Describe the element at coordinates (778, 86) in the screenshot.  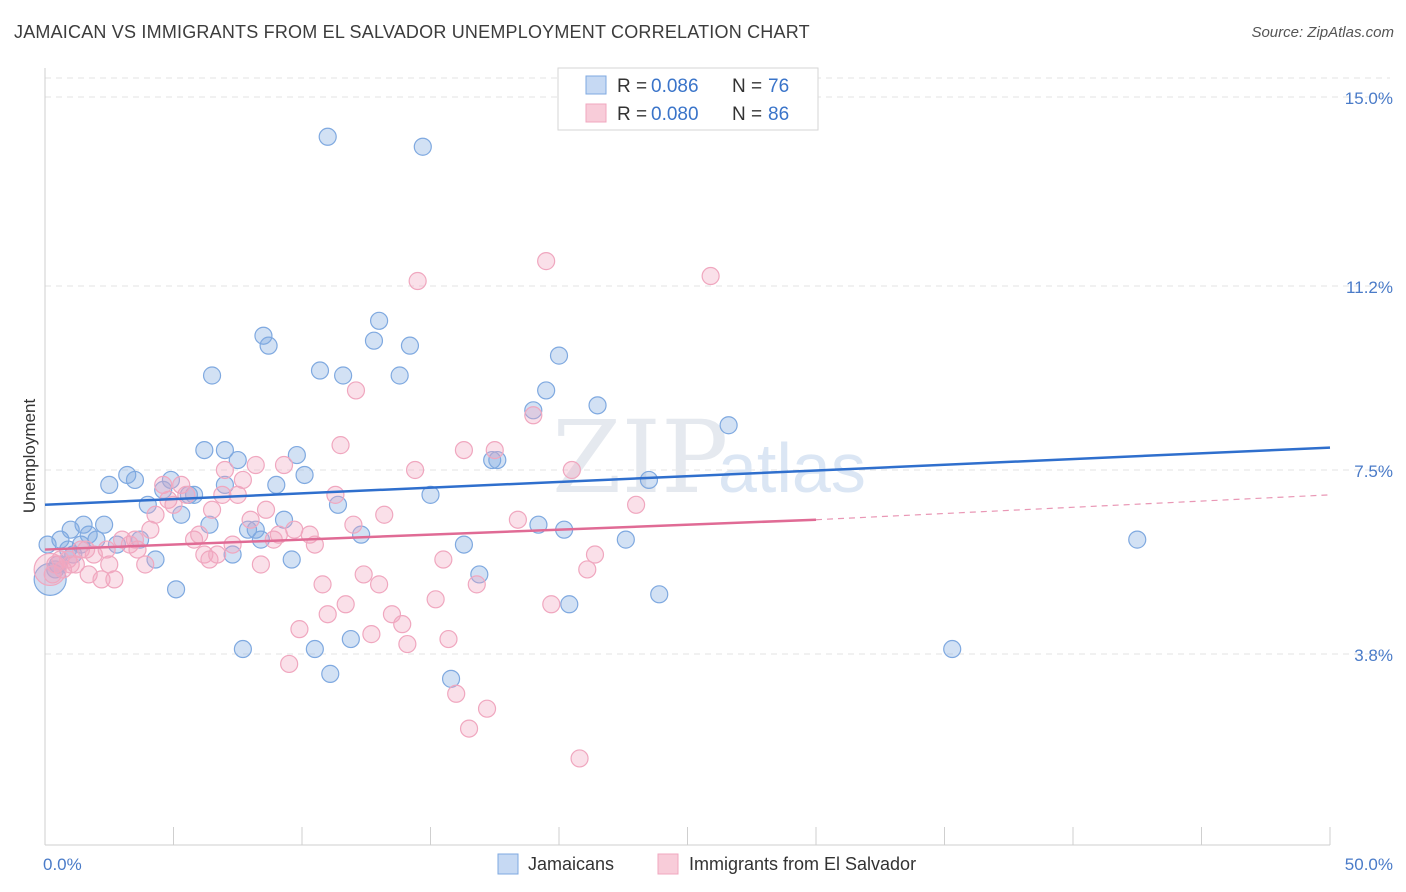
I see `legend-n-value-1: 76` at that location.